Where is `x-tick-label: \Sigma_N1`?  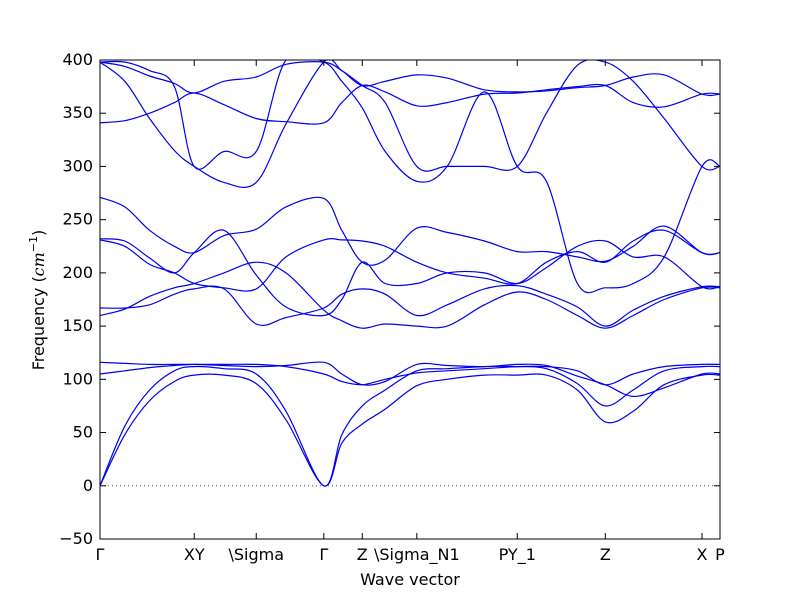 x-tick-label: \Sigma_N1 is located at coordinates (417, 555).